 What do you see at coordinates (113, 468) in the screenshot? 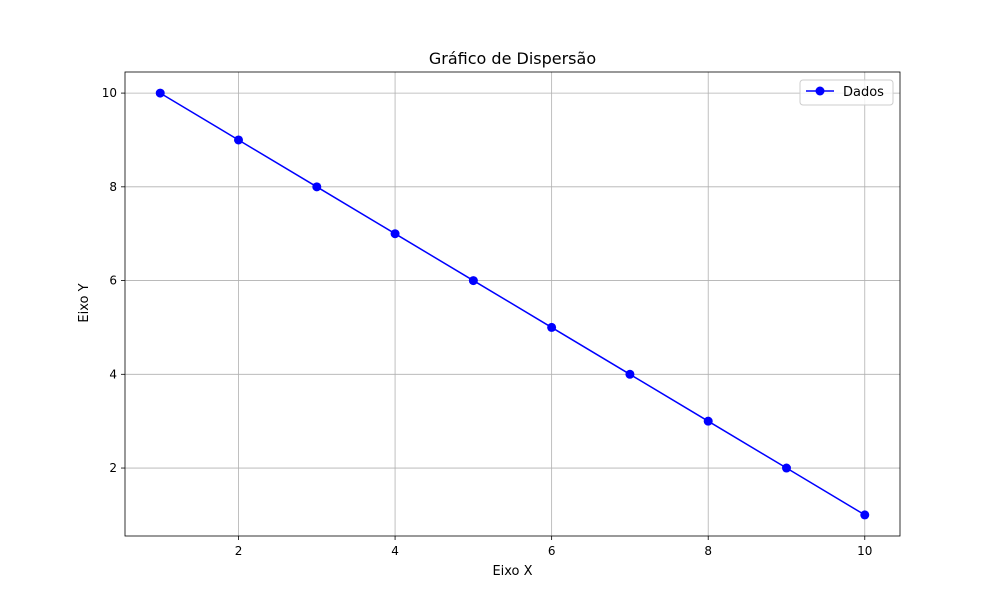
I see `y-tick-label: 2` at bounding box center [113, 468].